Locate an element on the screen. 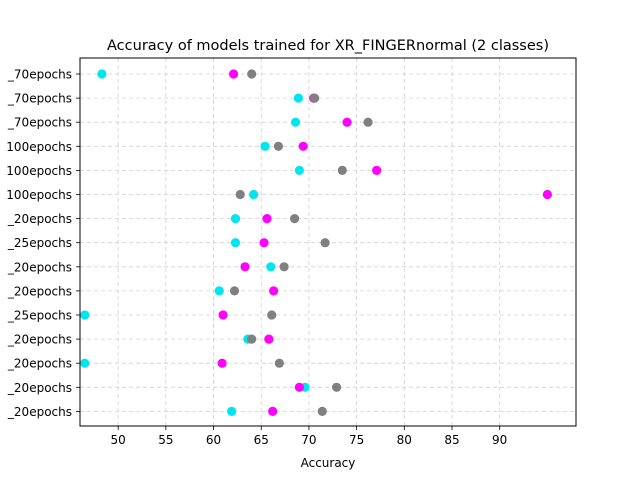 This screenshot has width=640, height=484. x-tick-label: 65 is located at coordinates (261, 440).